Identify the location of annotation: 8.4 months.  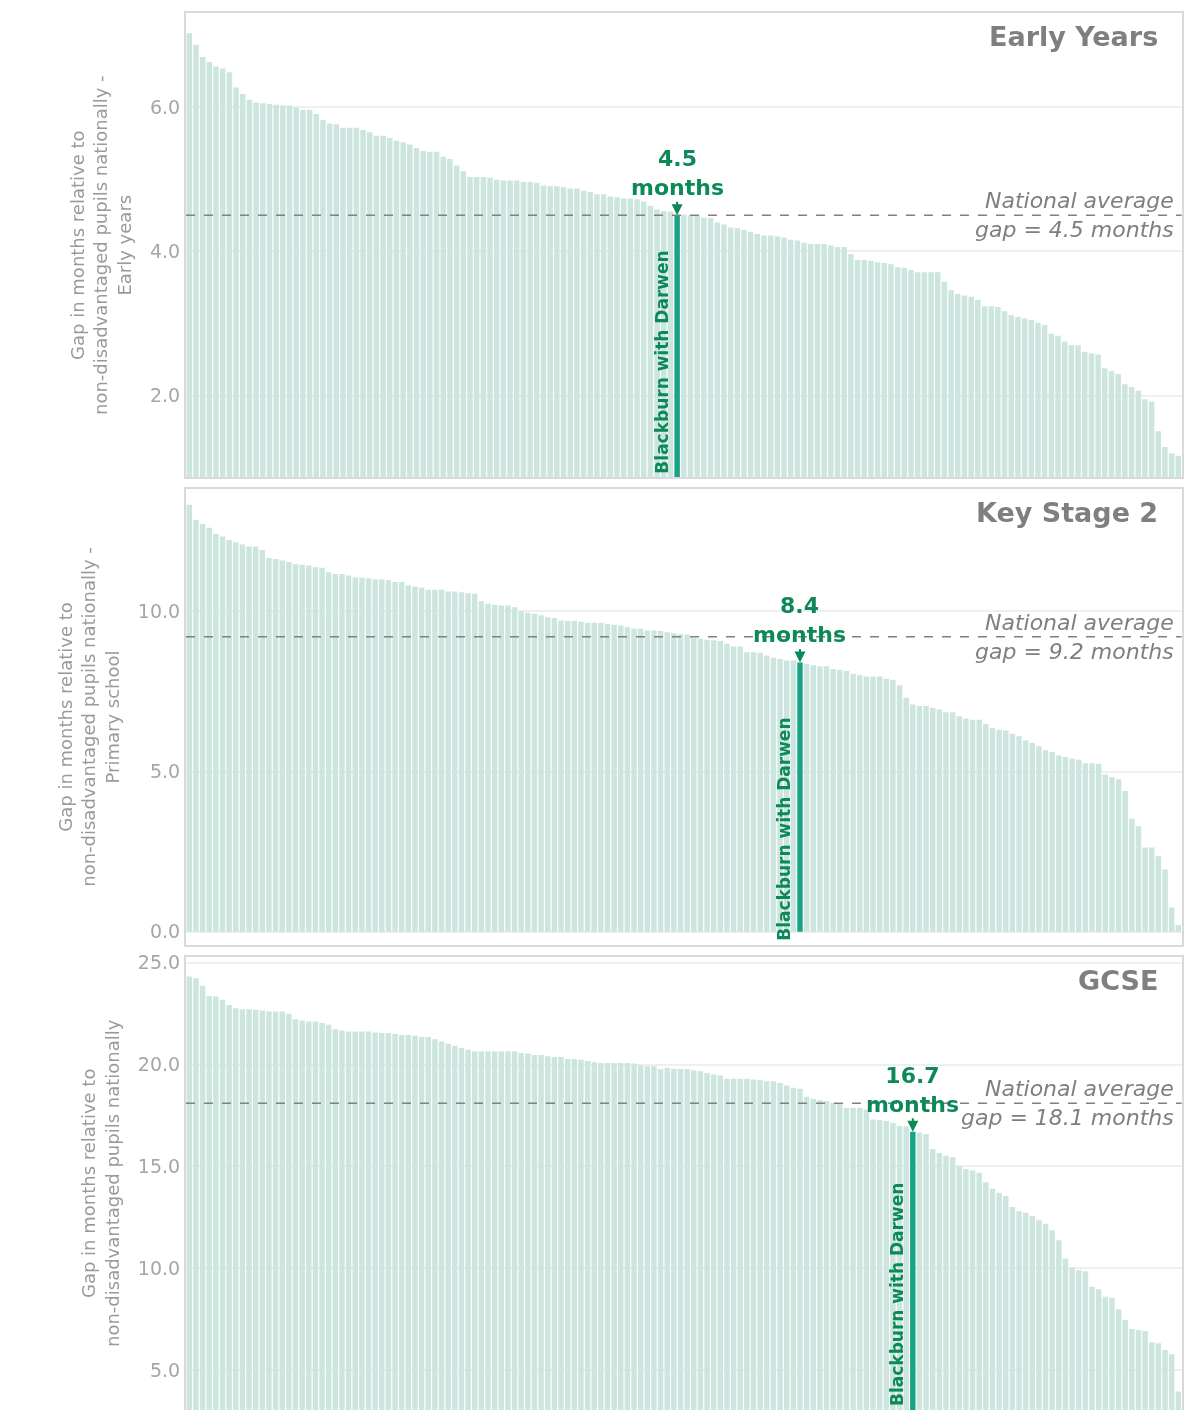
(799, 620).